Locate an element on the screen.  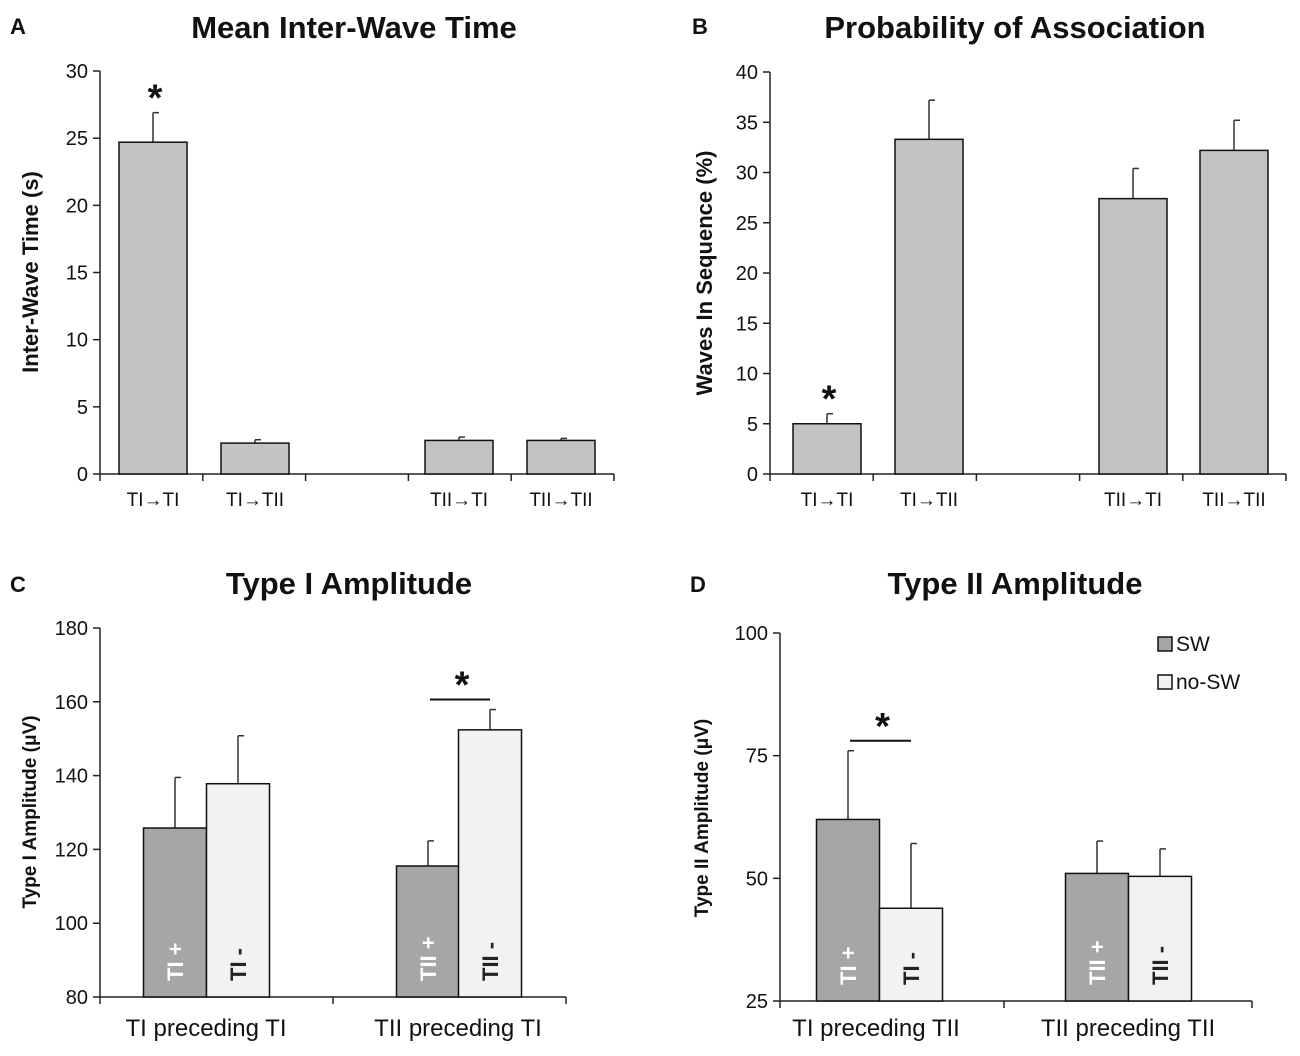
y-axis-label: Type II Amplitude (μV) is located at coordinates (702, 818).